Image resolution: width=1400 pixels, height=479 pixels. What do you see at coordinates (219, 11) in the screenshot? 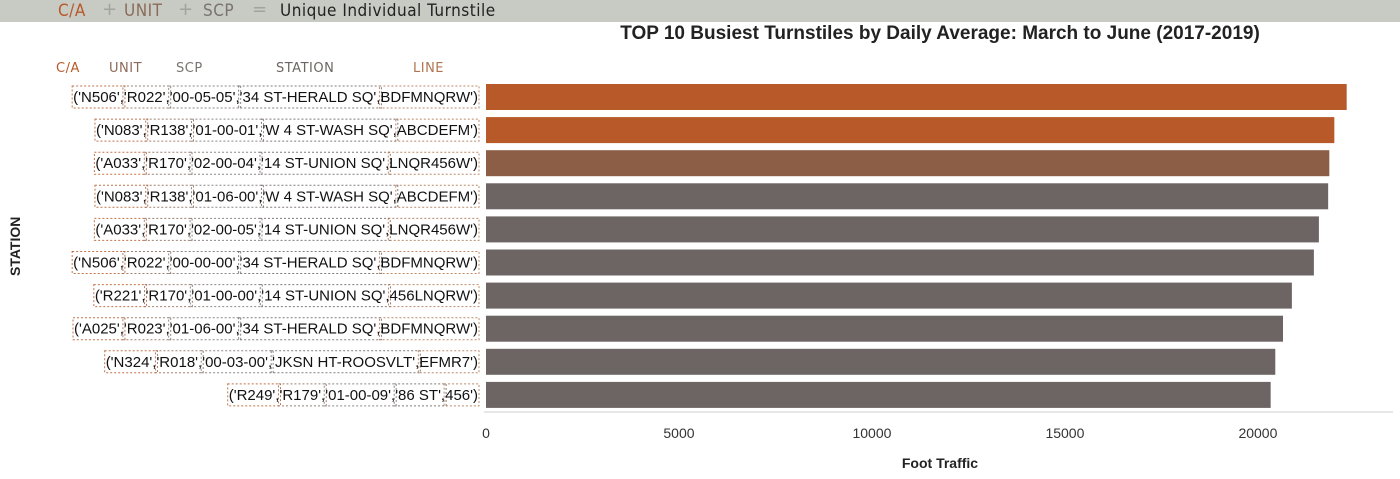
I see `legend-scp: SCP` at bounding box center [219, 11].